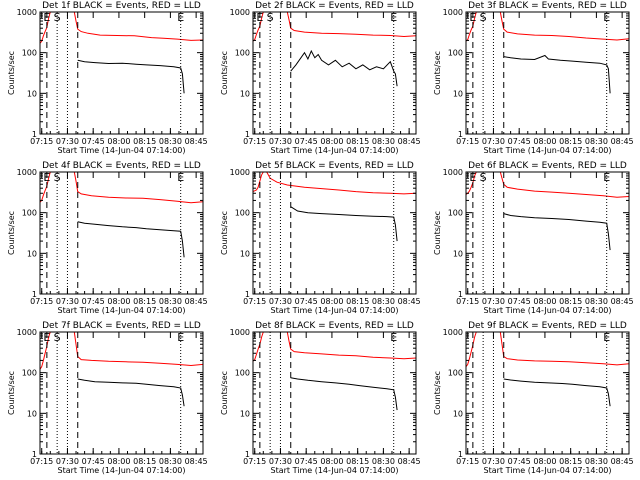 This screenshot has width=640, height=480. What do you see at coordinates (334, 166) in the screenshot?
I see `panel-title: Det 5f BLACK = Events, RED = LLD` at bounding box center [334, 166].